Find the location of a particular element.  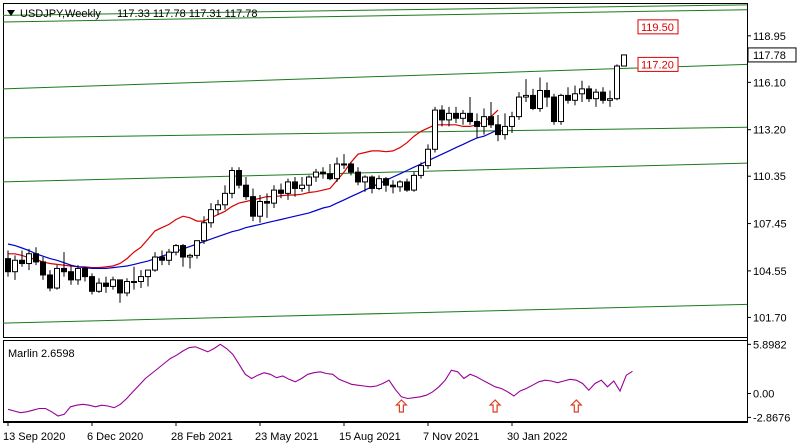

time-tick-label: 7 Nov 2021 is located at coordinates (451, 437).